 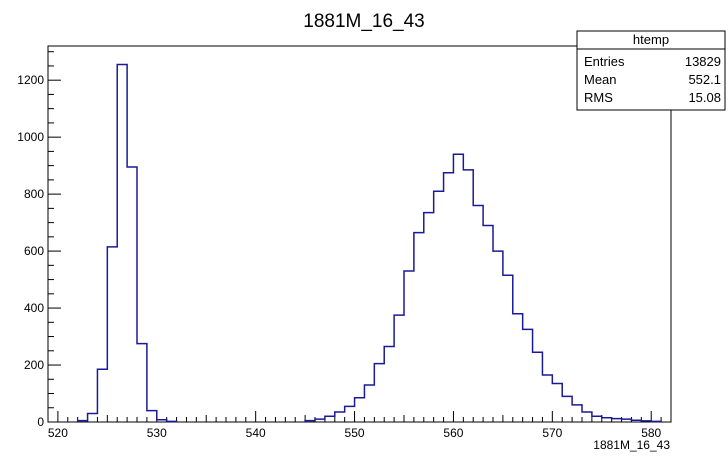 I want to click on stats-box: htemp Entries 13829 Mean 552.1 RMS 15.08, so click(x=651, y=70).